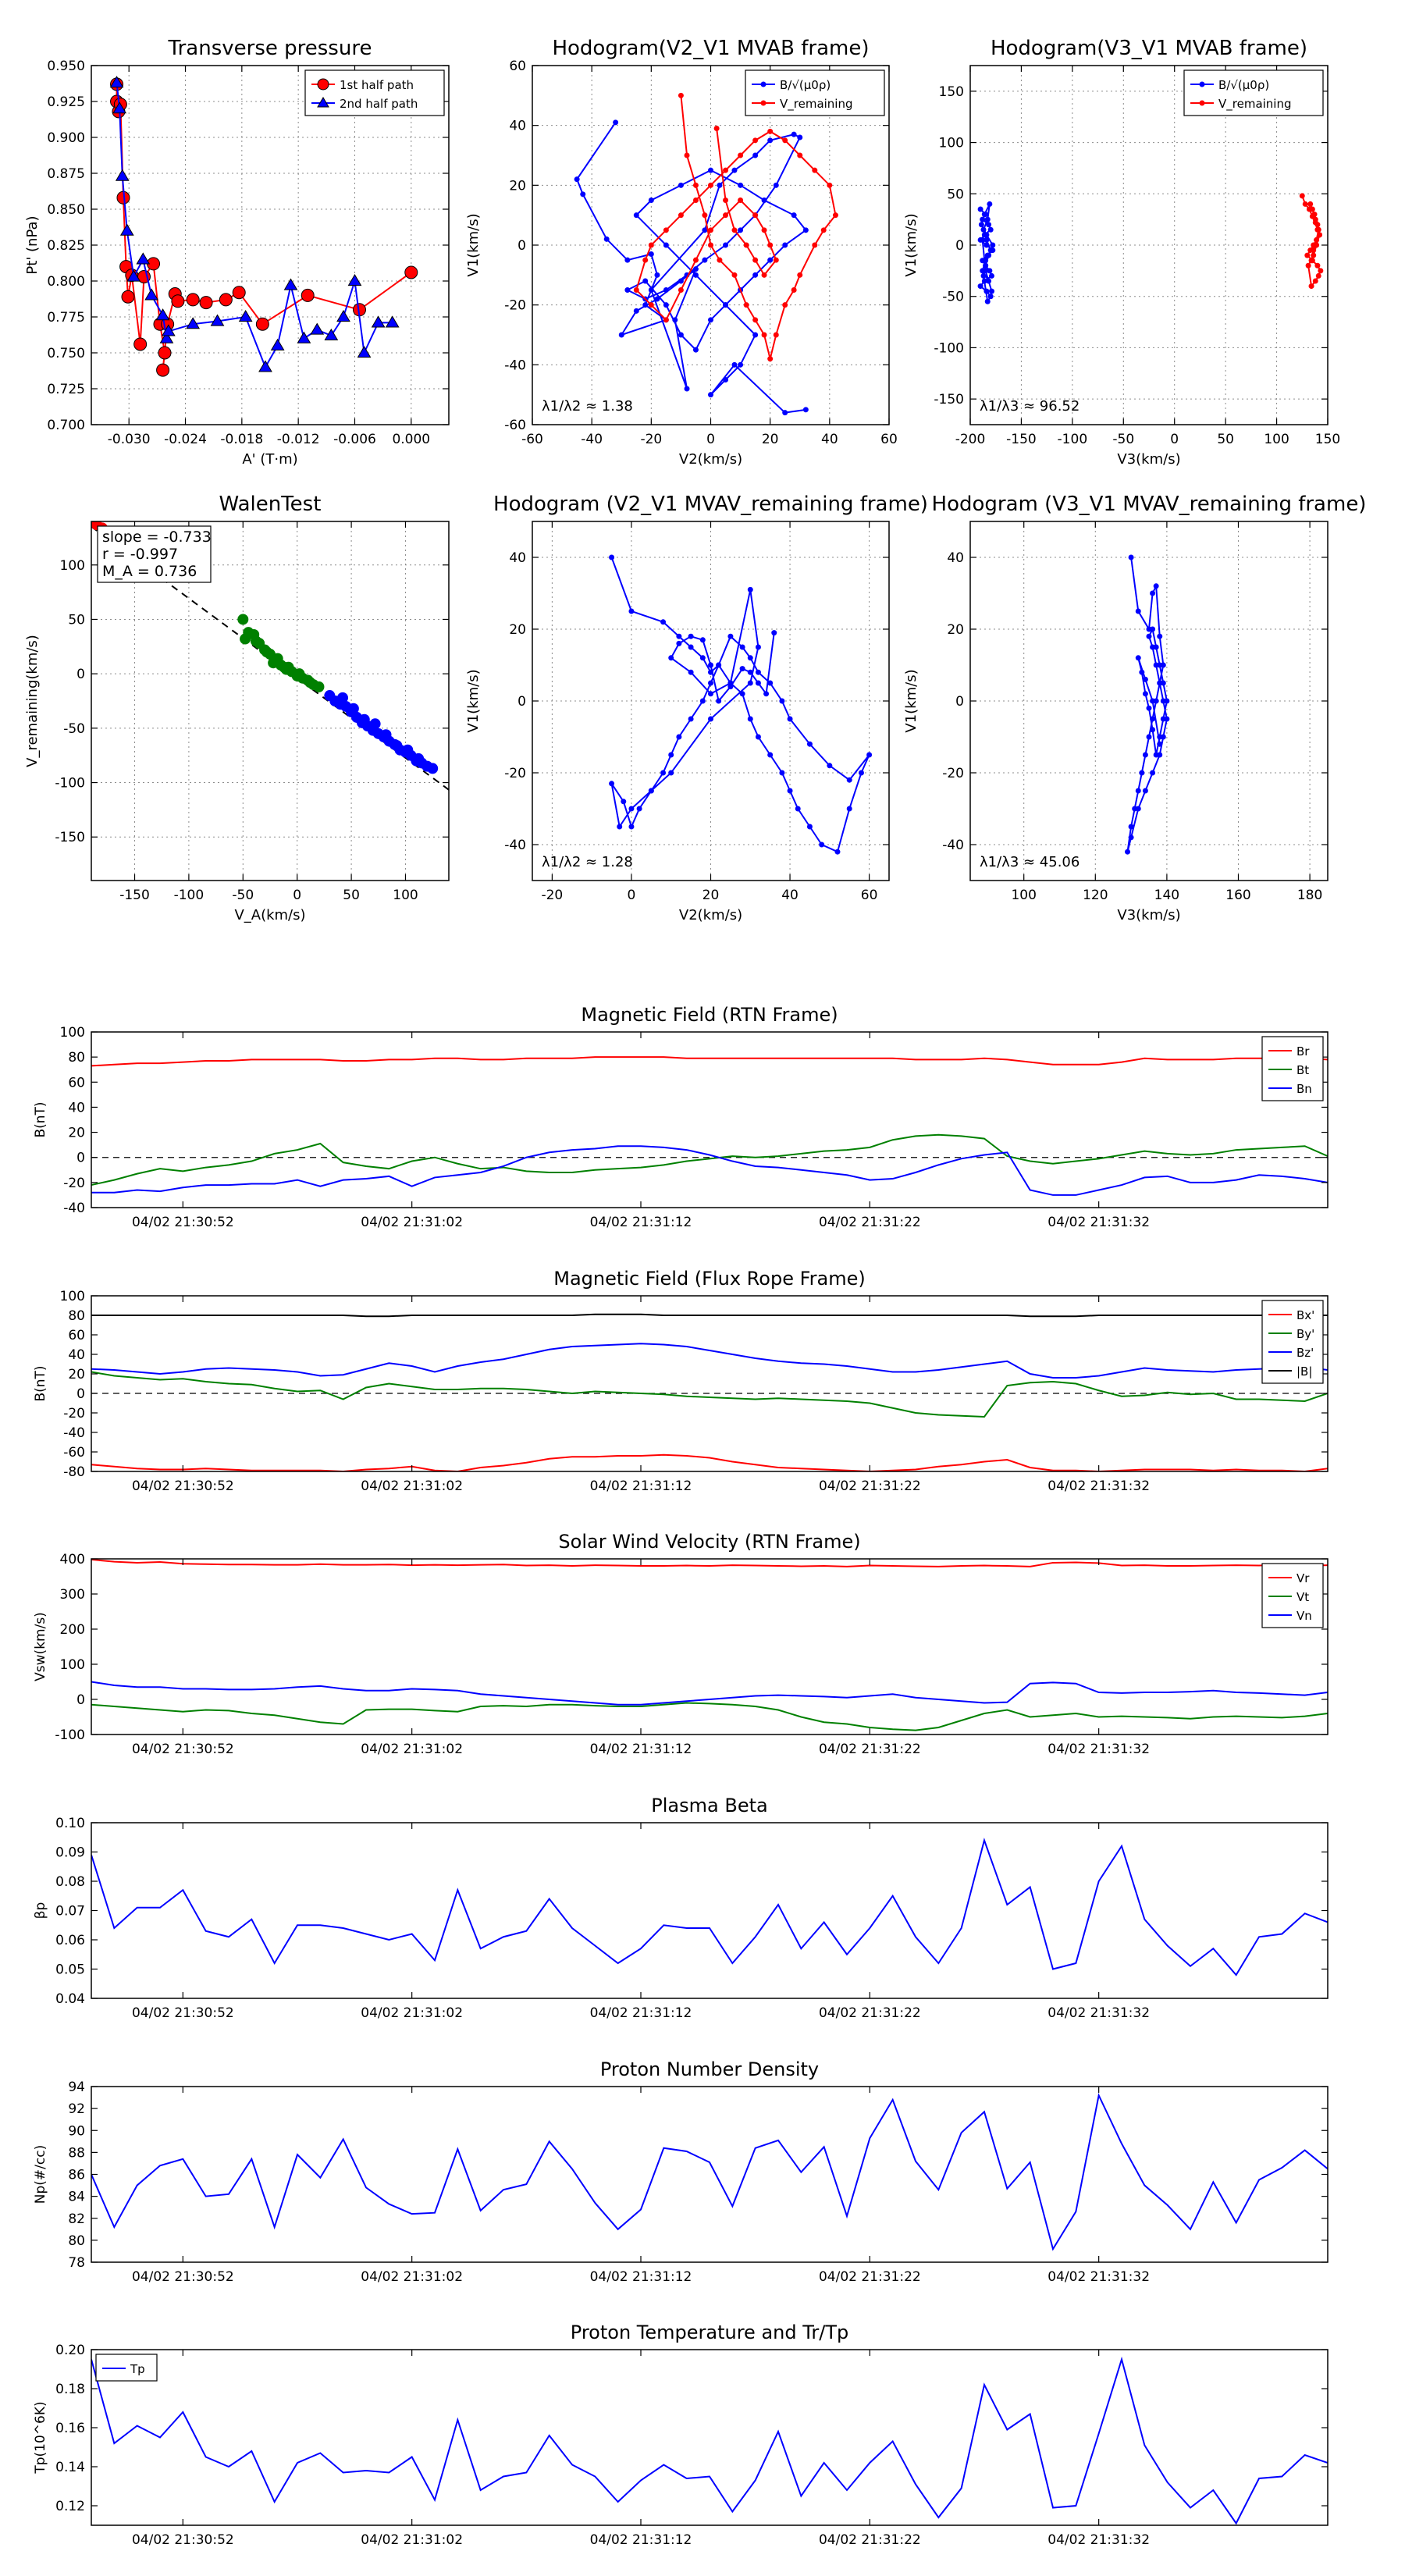 Image resolution: width=1405 pixels, height=2576 pixels. I want to click on legend: Bx' By' Bz' |B|, so click(1292, 1342).